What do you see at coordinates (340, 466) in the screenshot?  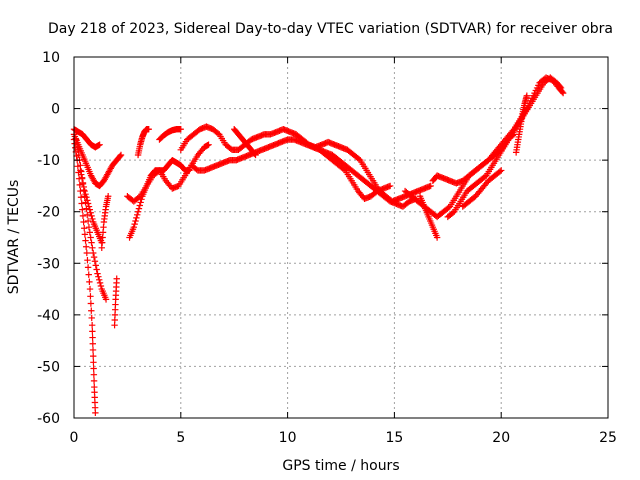 I see `x-axis-label: GPS time / hours` at bounding box center [340, 466].